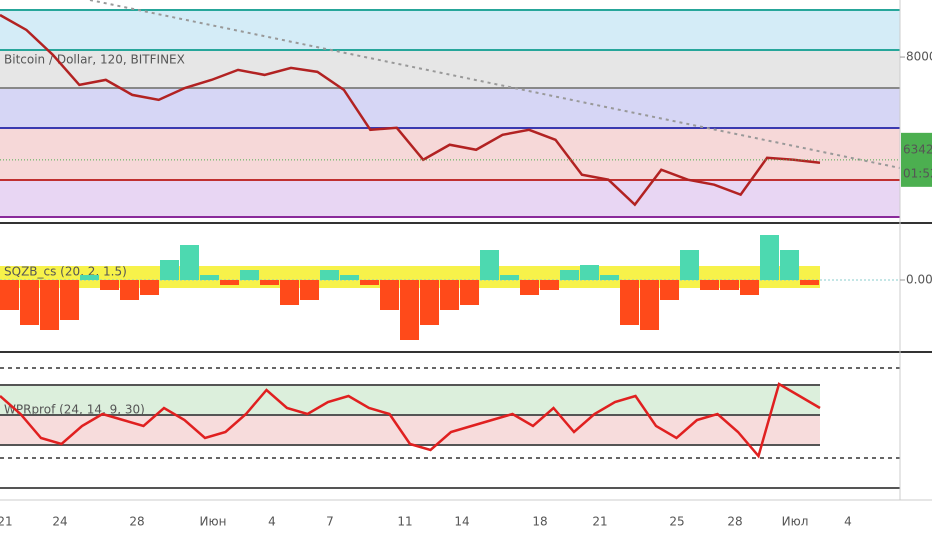  Describe the element at coordinates (59, 522) in the screenshot. I see `x-tick-label: 24` at that location.